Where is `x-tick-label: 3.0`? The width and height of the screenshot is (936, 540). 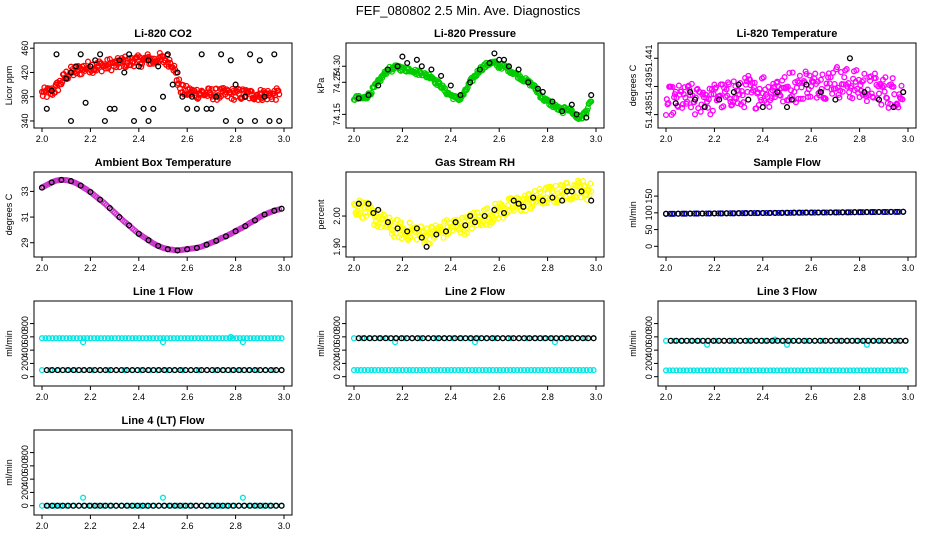 x-tick-label: 3.0 is located at coordinates (596, 397).